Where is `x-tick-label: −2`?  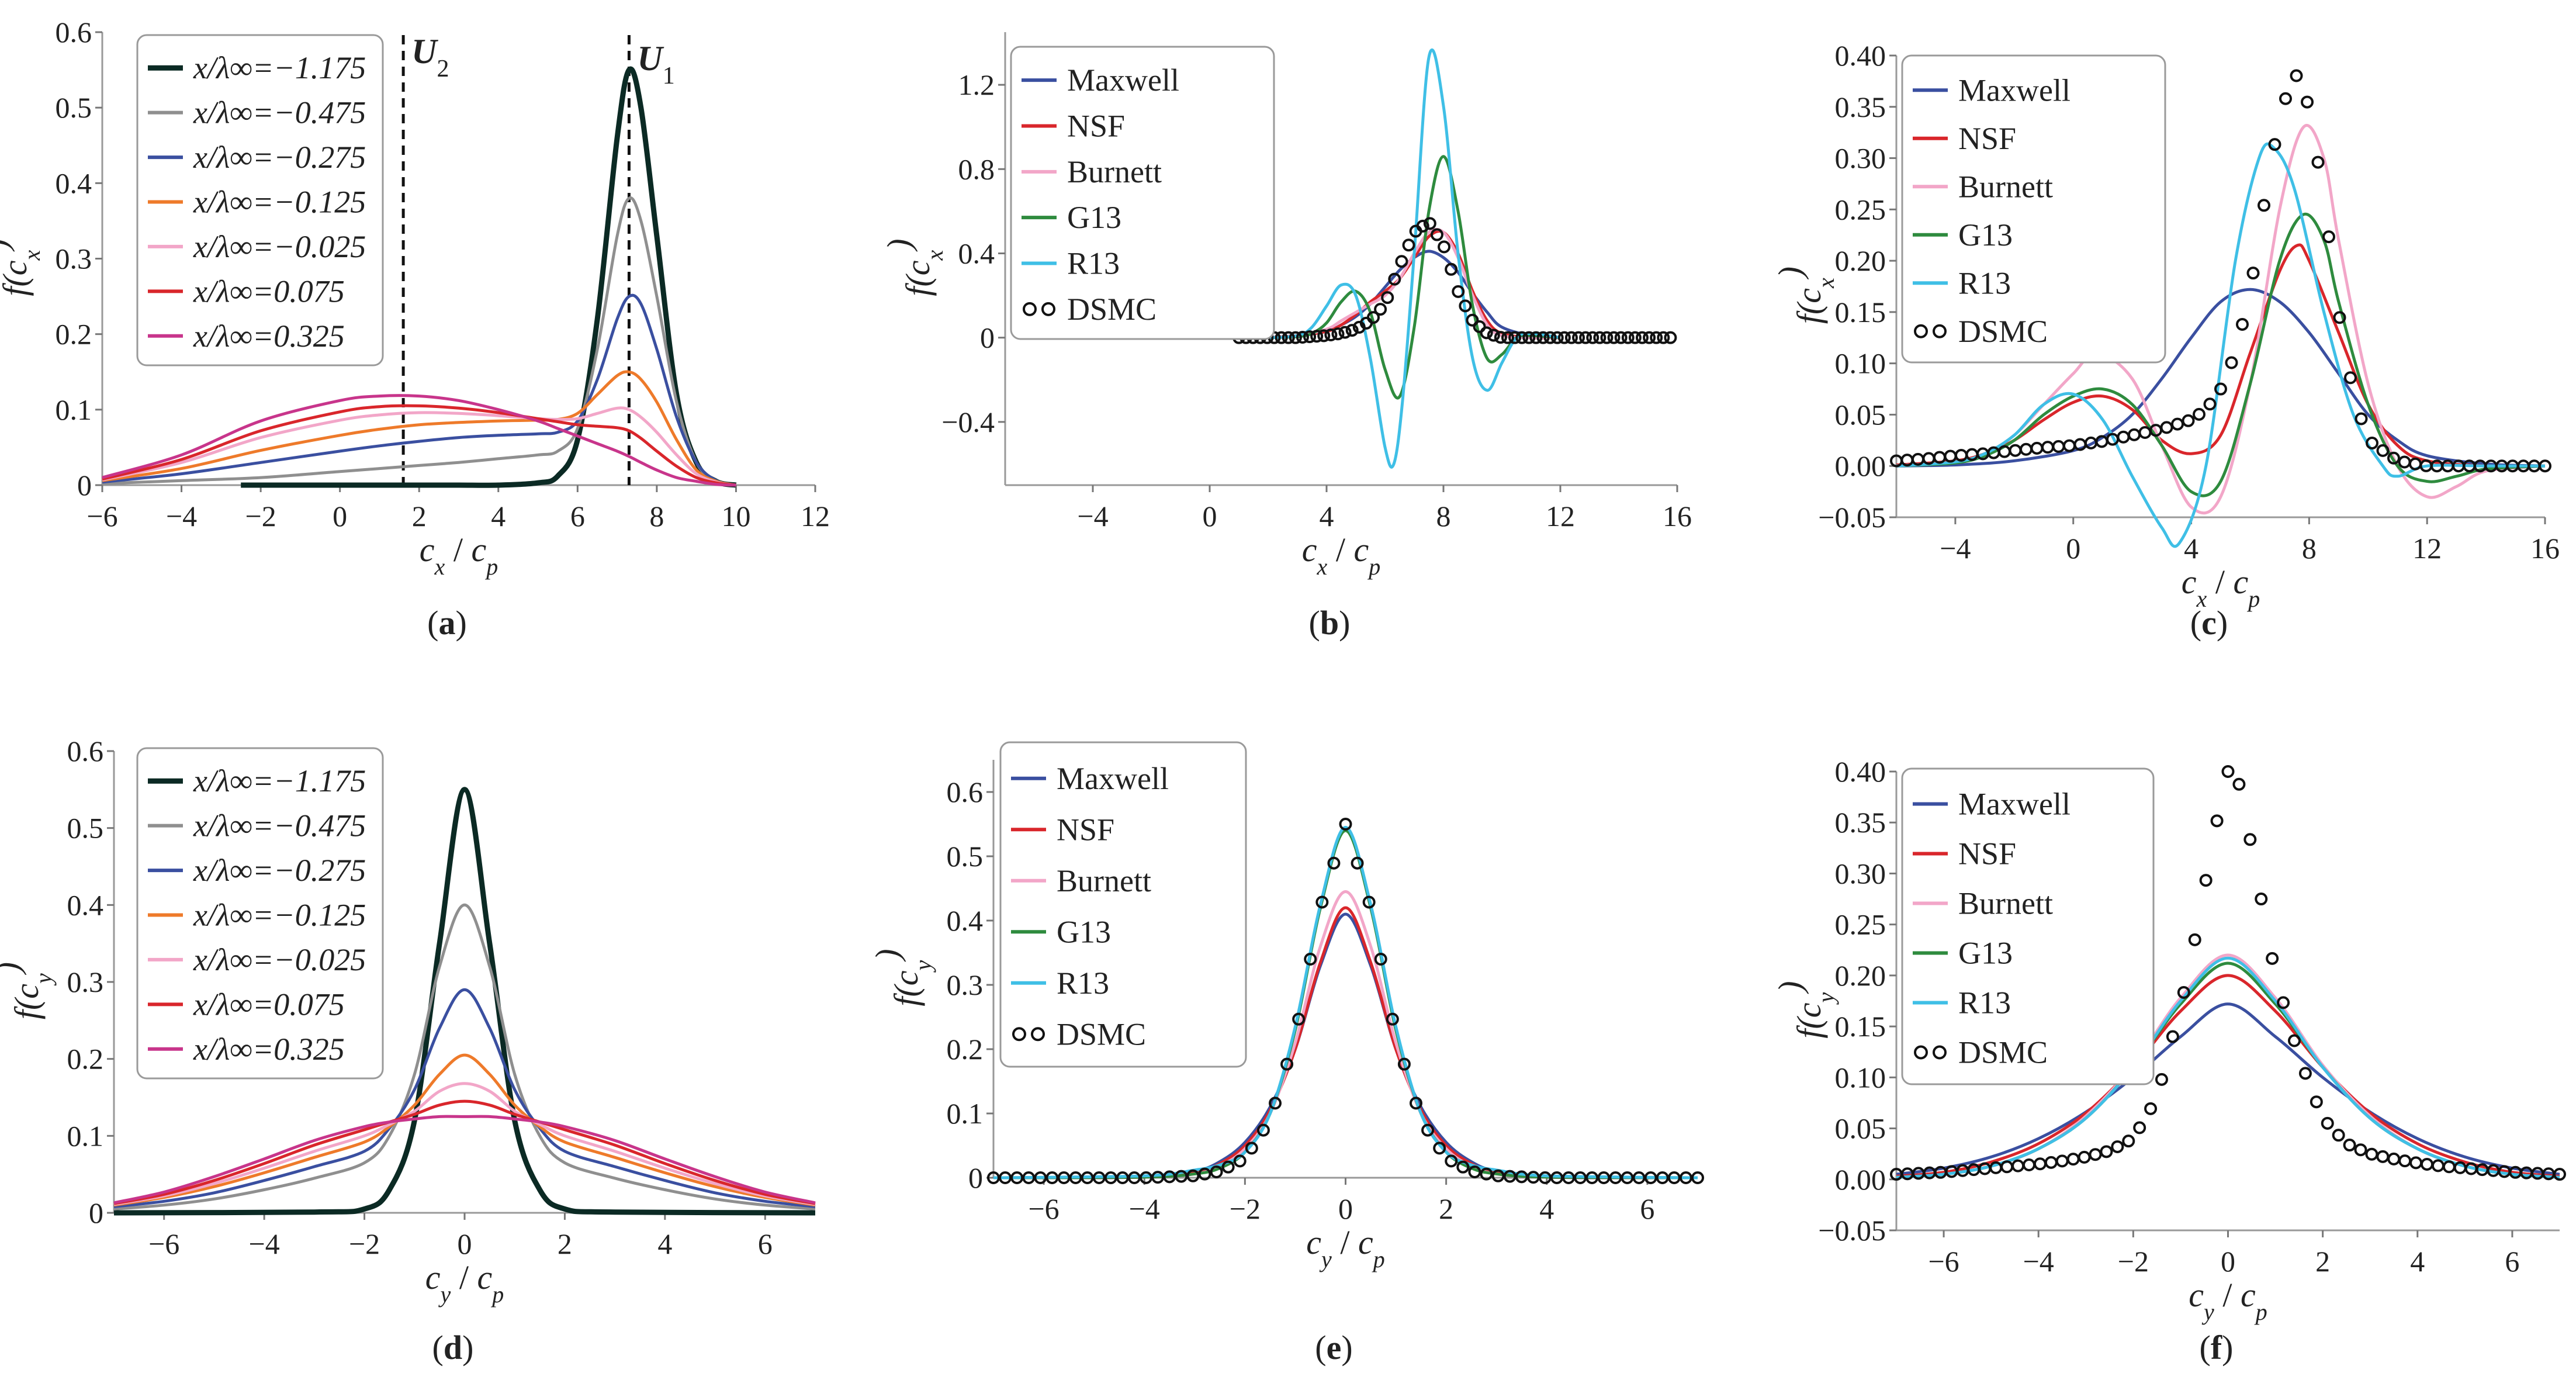
x-tick-label: −2 is located at coordinates (260, 516).